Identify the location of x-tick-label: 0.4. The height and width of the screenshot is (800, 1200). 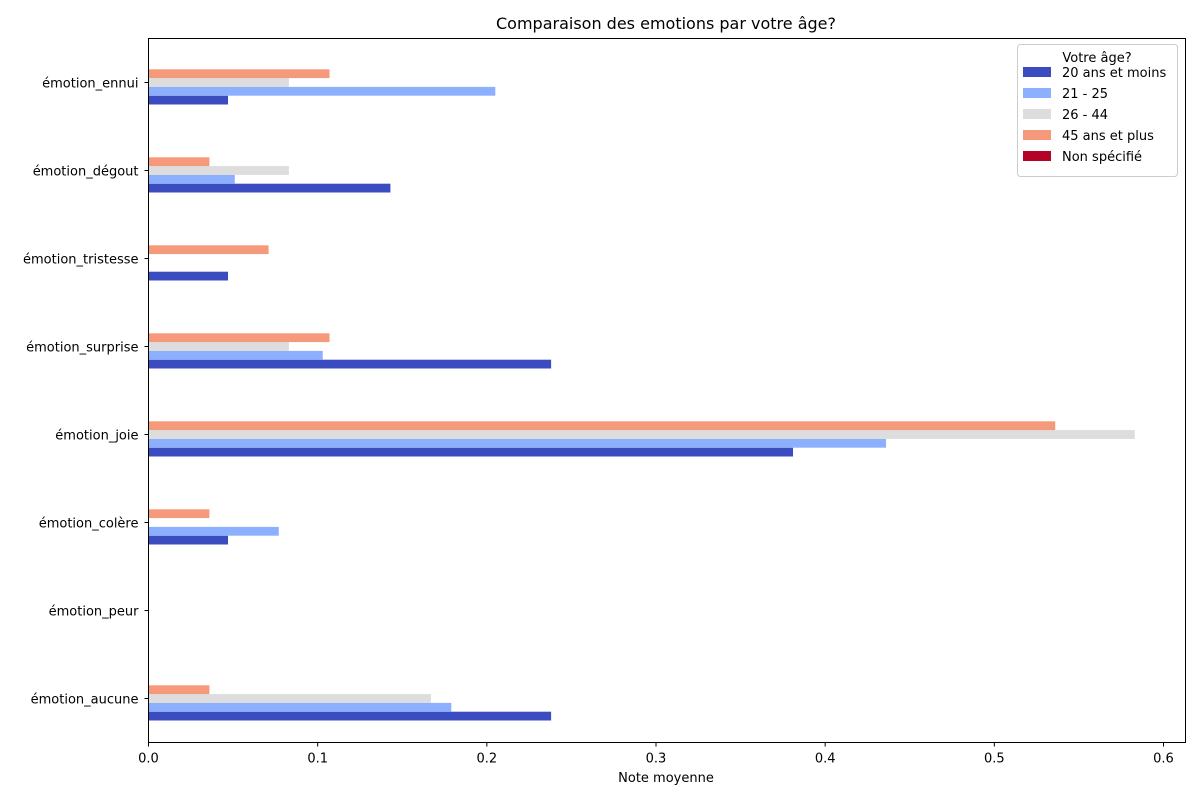
(825, 759).